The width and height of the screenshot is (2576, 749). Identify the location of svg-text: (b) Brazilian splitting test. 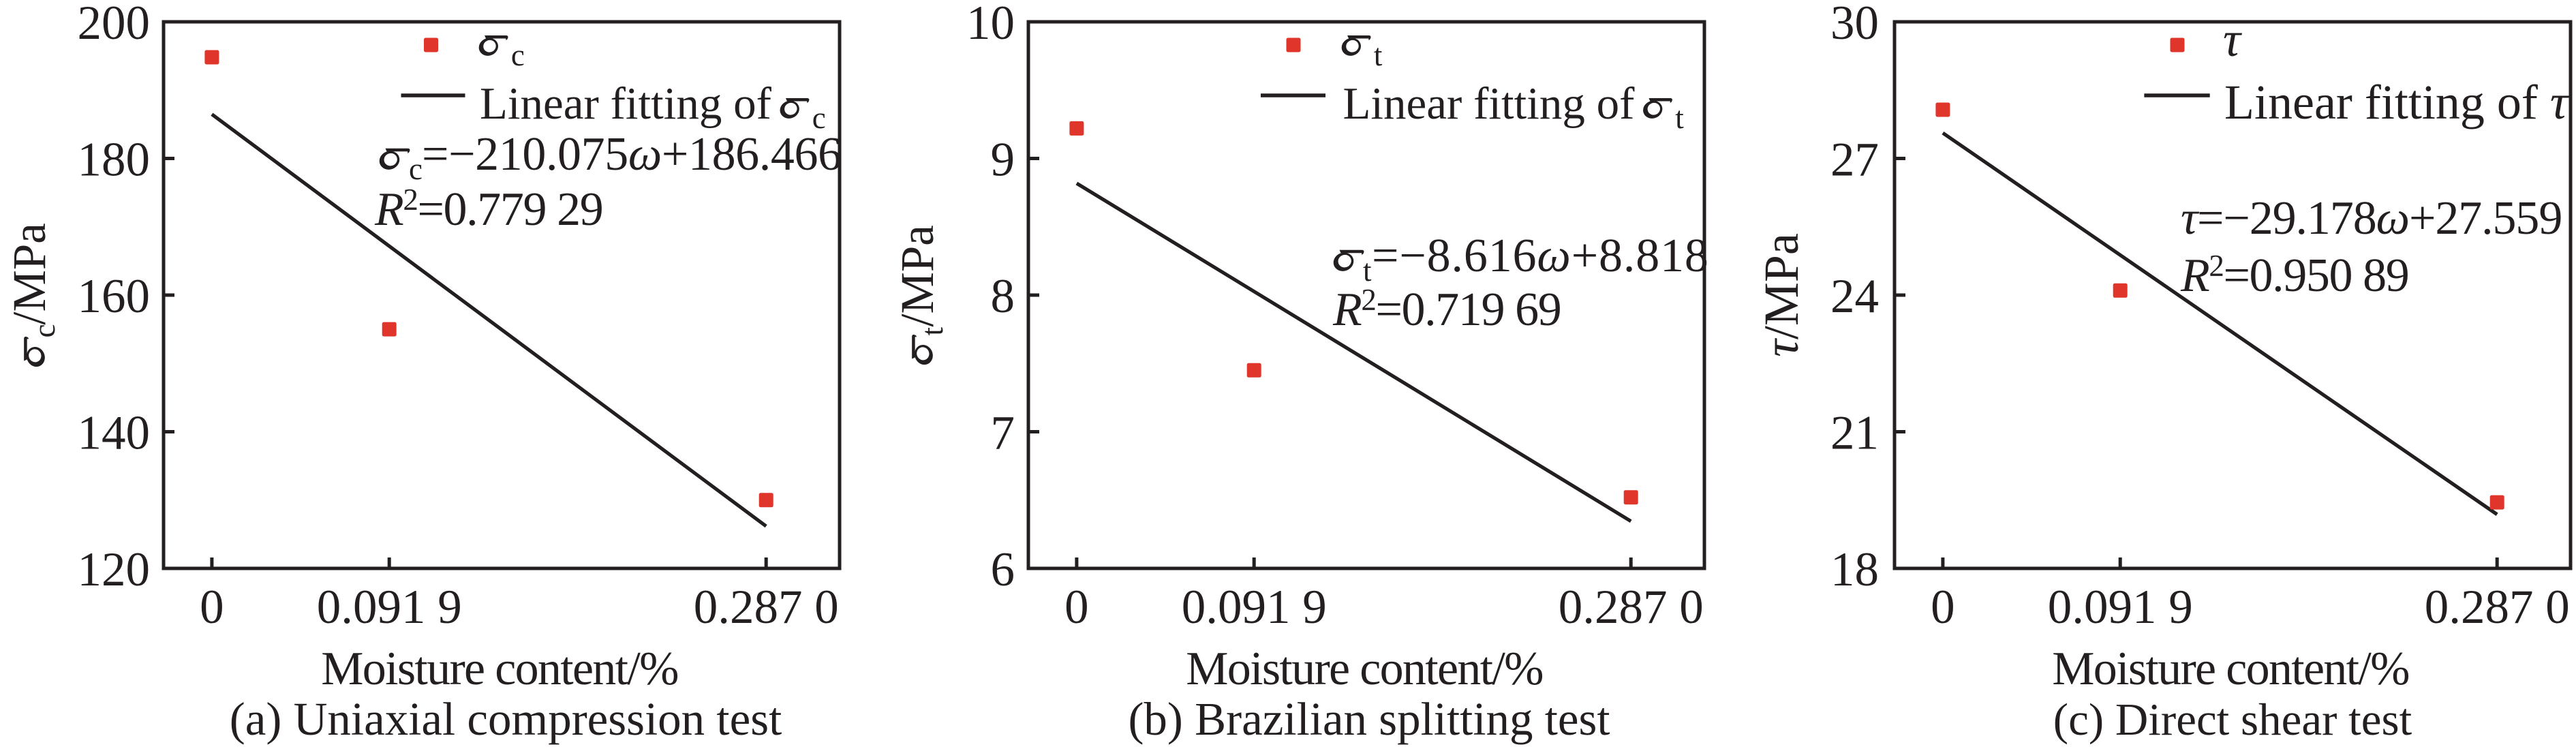
(1369, 719).